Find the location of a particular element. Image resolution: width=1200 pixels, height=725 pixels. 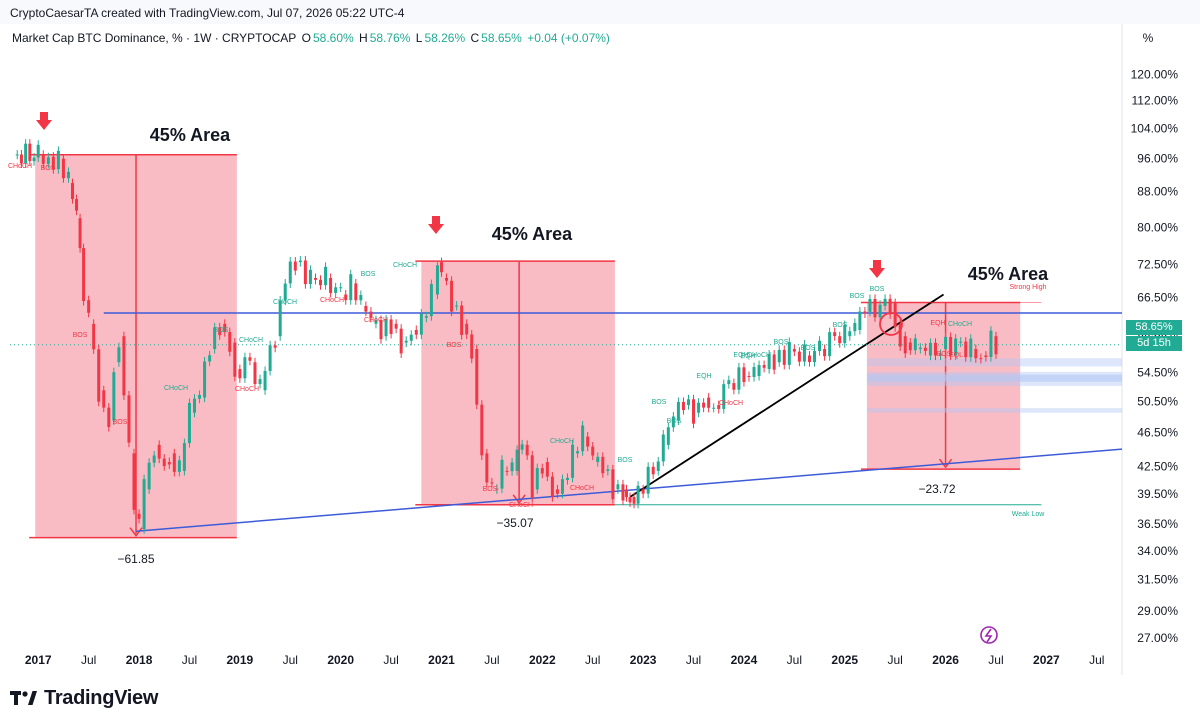

y-tick-label: 46.50% is located at coordinates (1157, 432).